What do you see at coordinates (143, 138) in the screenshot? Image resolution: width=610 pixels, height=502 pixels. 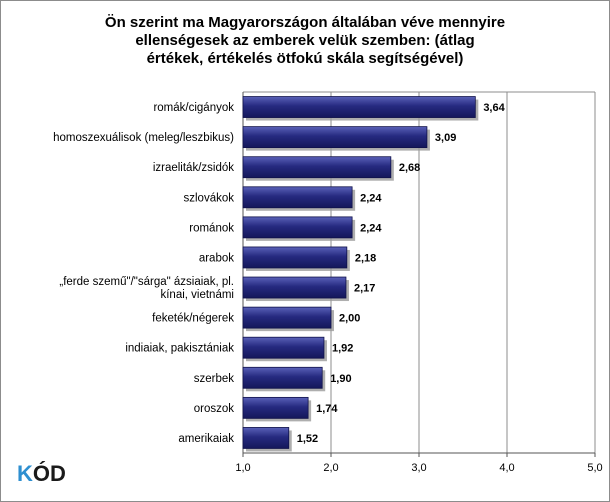 I see `category-label: homoszexuálisok (meleg/leszbikus)` at bounding box center [143, 138].